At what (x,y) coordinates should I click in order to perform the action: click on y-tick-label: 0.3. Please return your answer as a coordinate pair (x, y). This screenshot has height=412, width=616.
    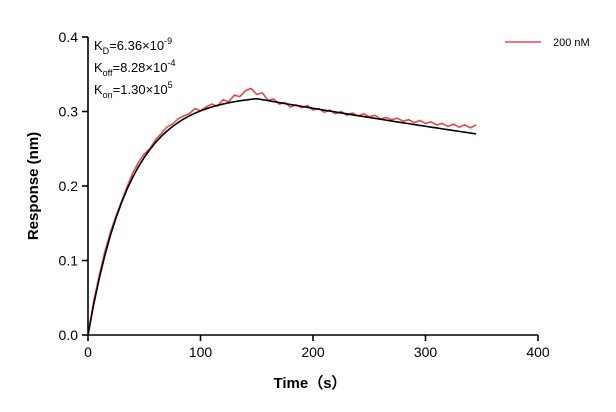
    Looking at the image, I should click on (69, 112).